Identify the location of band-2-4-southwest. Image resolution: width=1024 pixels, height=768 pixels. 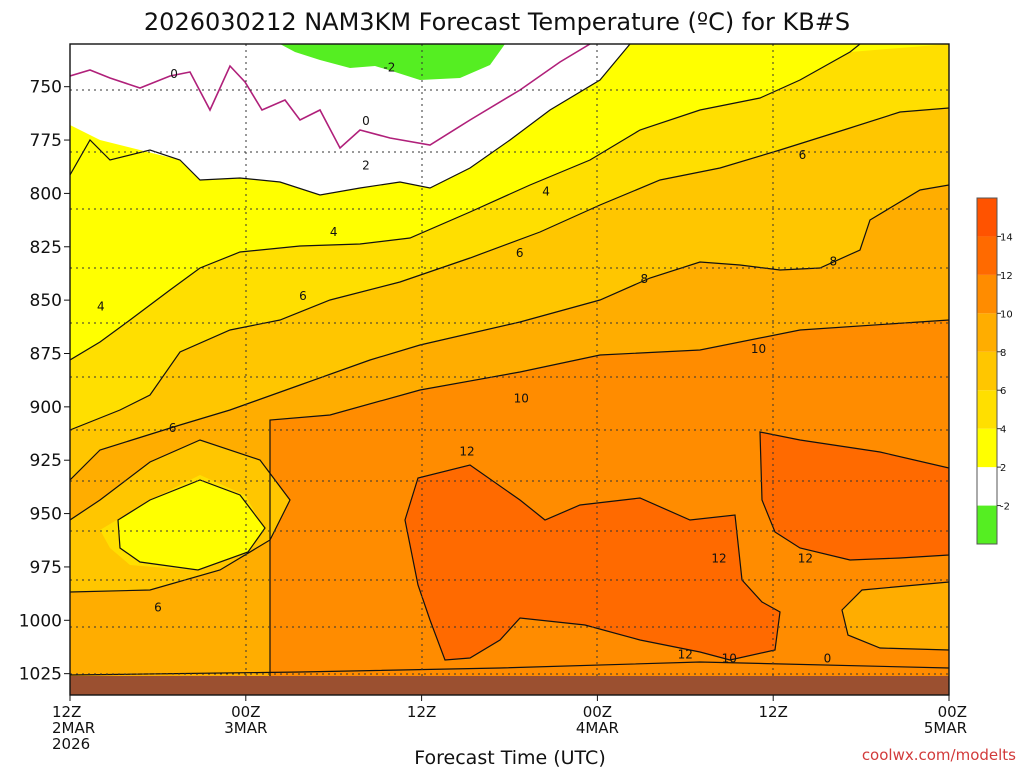
(191, 525).